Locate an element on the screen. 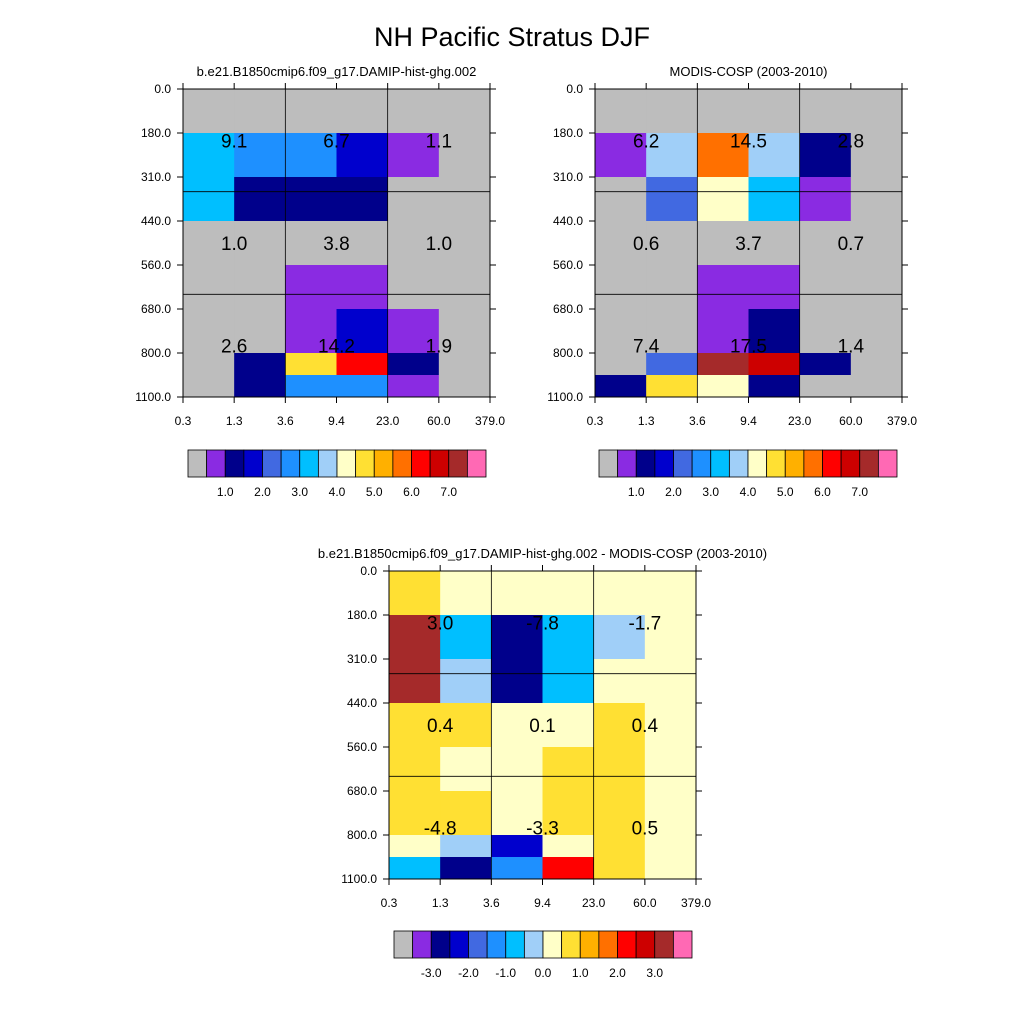 The width and height of the screenshot is (1024, 1024). box-value-label: 14.5 is located at coordinates (748, 141).